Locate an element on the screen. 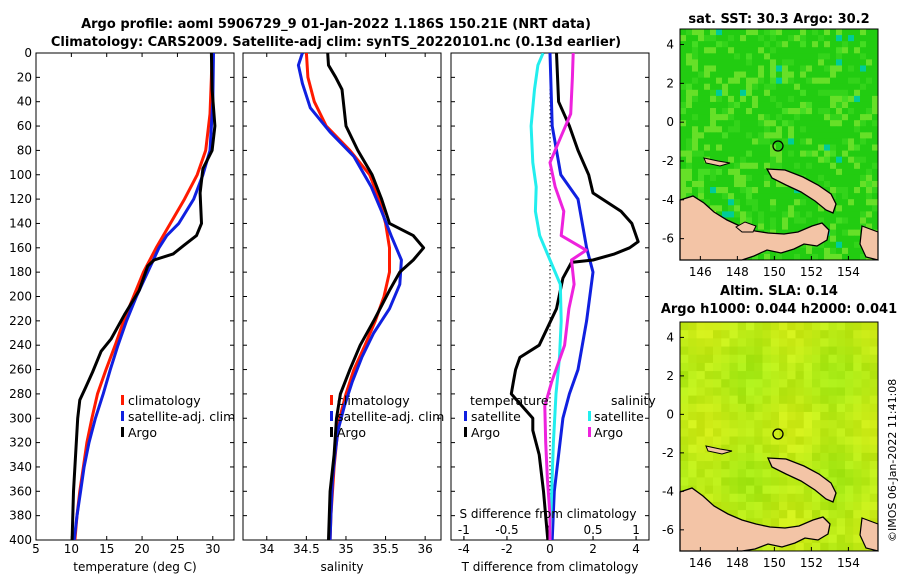 Image resolution: width=900 pixels, height=580 pixels. salinity-xlabel: salinity is located at coordinates (341, 567).